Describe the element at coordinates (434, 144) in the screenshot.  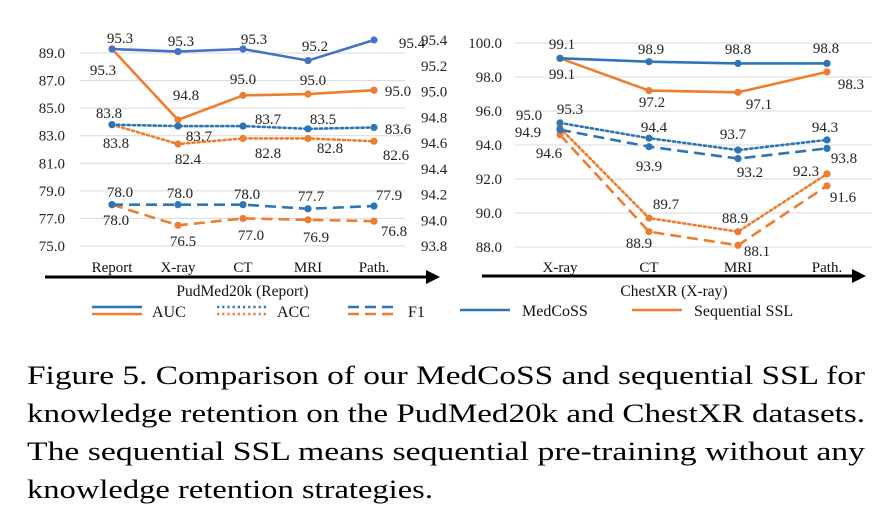
I see `y-tick-label-right: 94.6` at that location.